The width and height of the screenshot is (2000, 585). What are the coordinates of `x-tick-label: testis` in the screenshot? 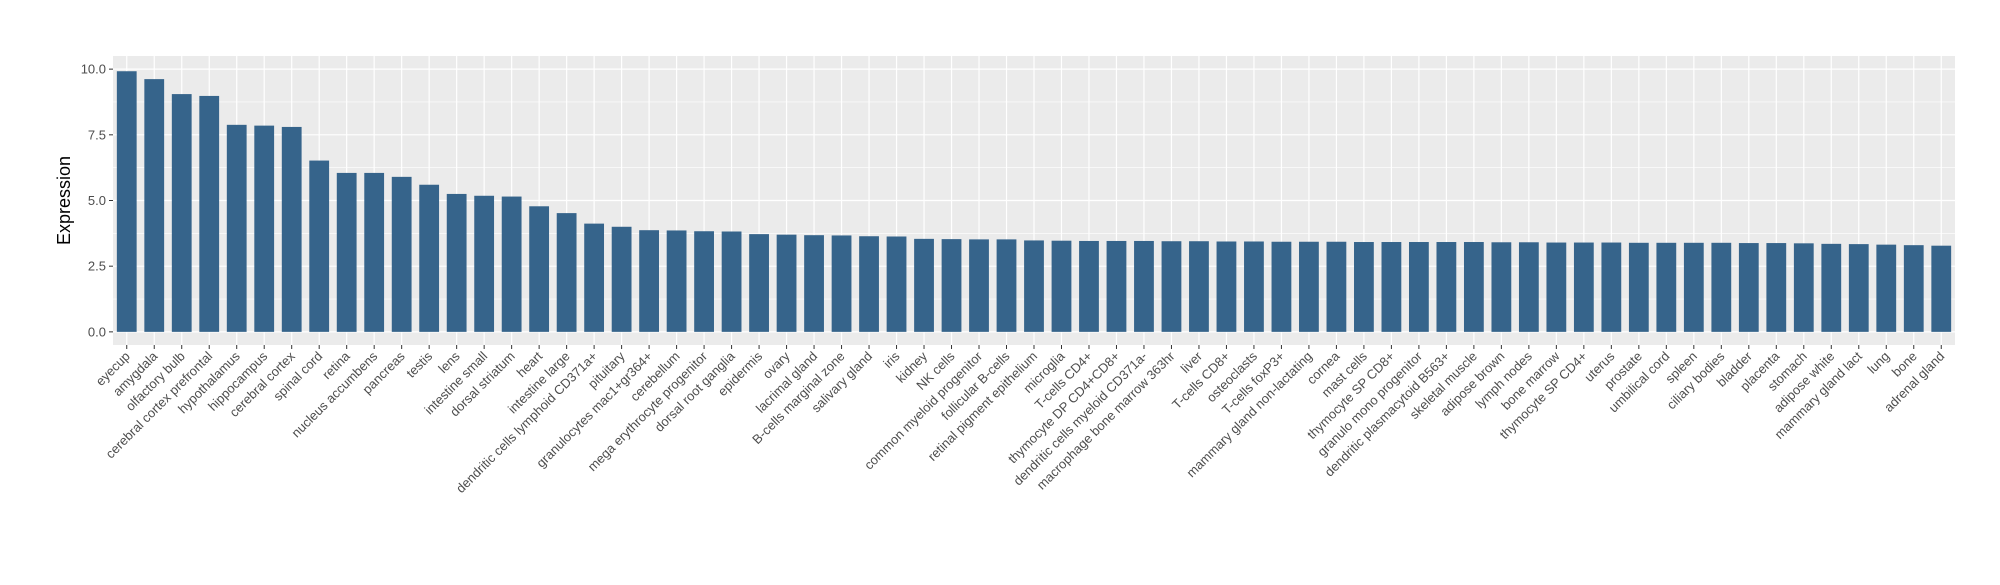 It's located at (419, 364).